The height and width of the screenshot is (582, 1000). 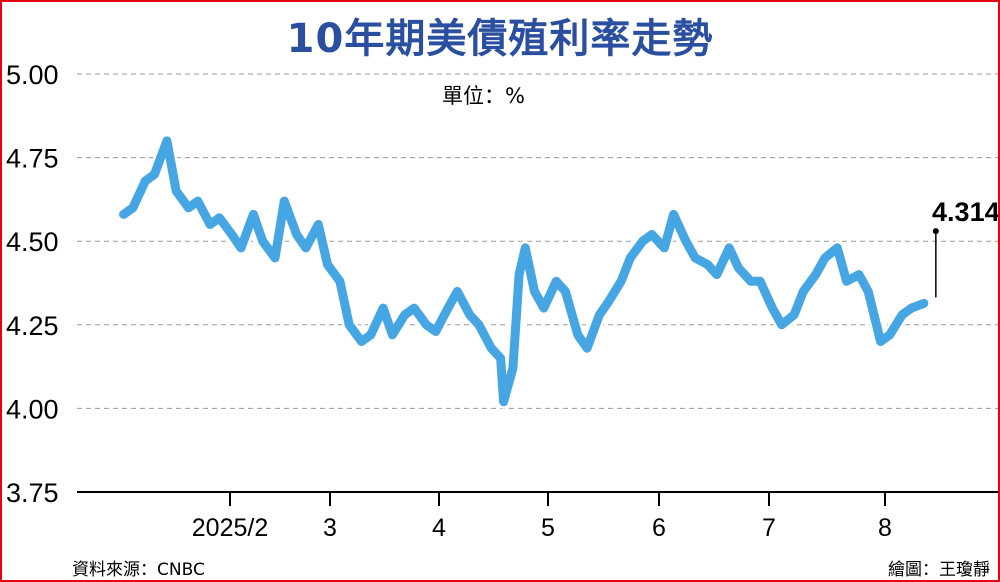 I want to click on x-tick-label: 4, so click(x=439, y=528).